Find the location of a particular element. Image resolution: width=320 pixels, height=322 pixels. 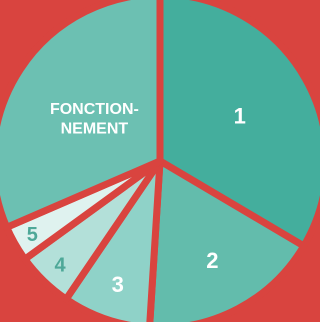

pie-label-4: 4 is located at coordinates (60, 265).